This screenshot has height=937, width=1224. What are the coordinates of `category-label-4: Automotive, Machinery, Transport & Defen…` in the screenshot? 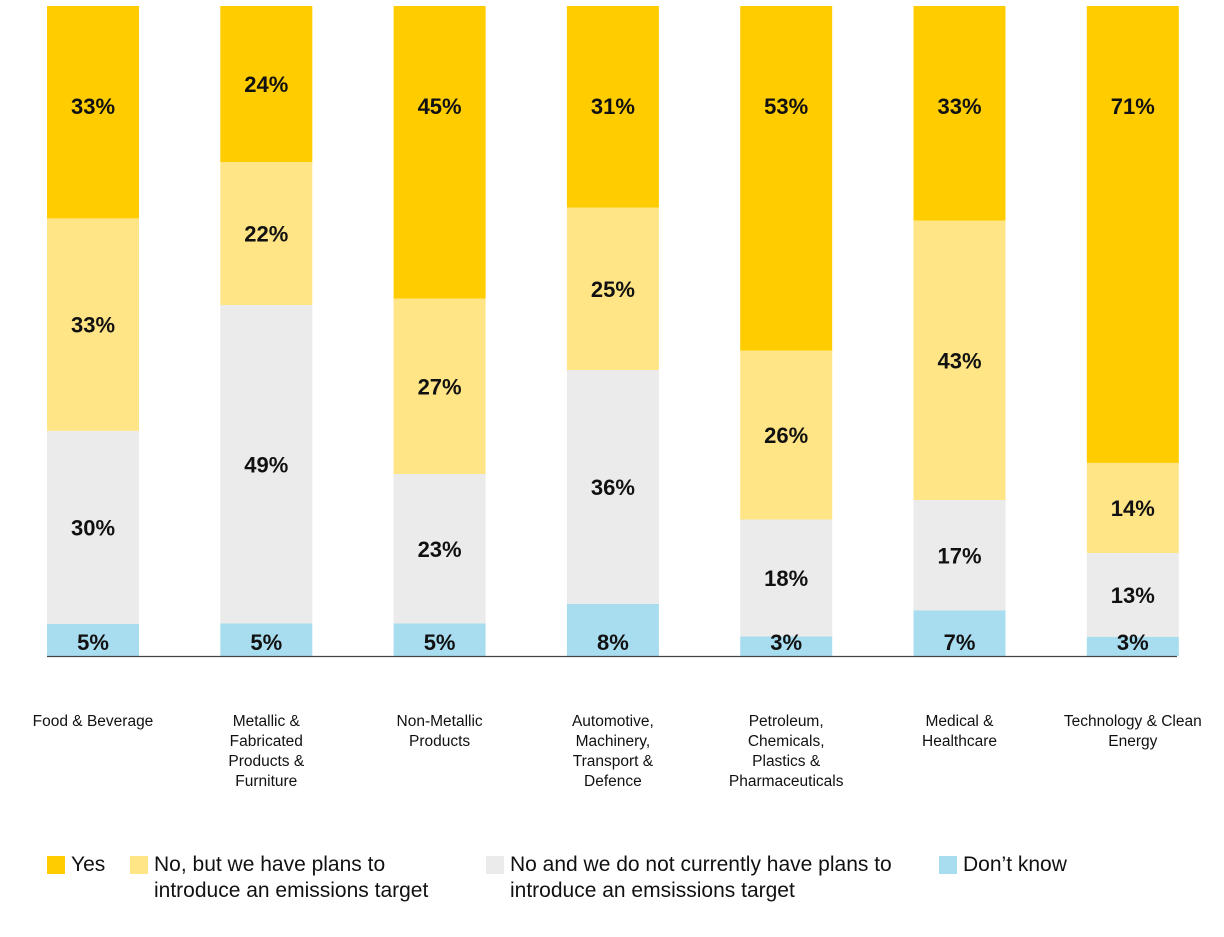 It's located at (612, 752).